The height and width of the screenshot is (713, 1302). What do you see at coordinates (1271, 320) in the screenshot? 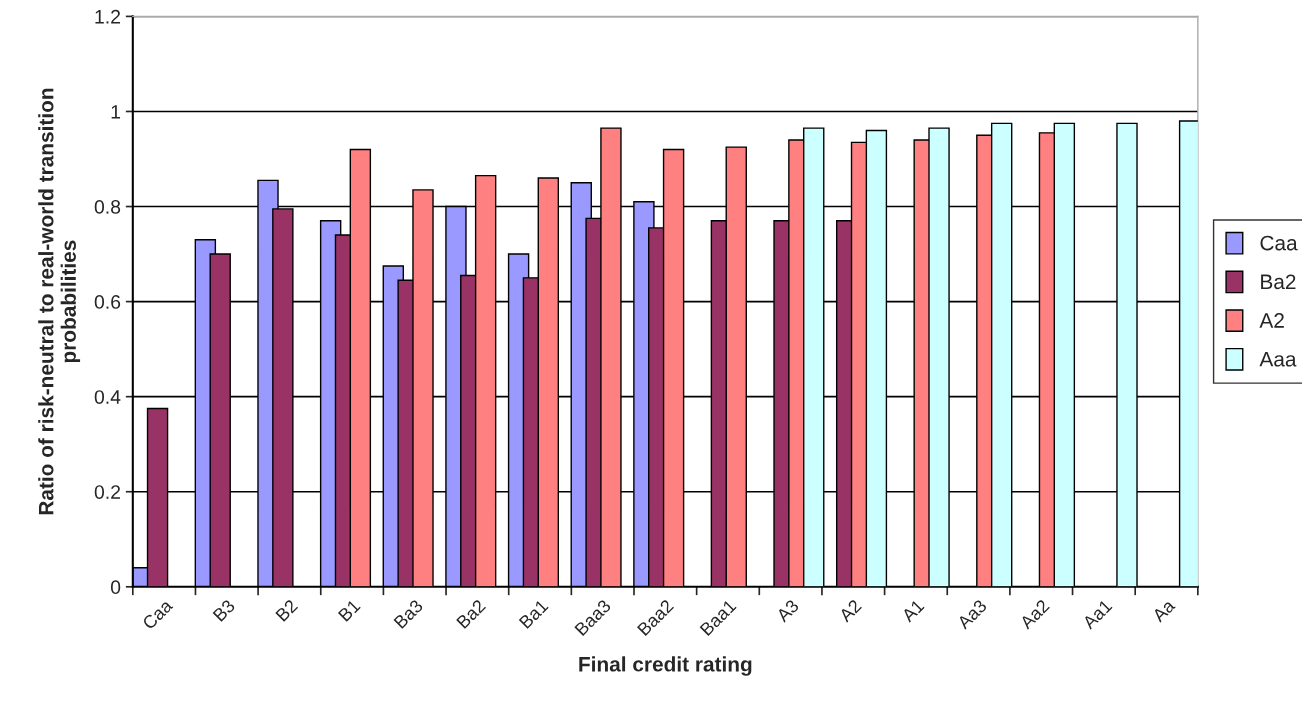
I see `legend-label: A2` at bounding box center [1271, 320].